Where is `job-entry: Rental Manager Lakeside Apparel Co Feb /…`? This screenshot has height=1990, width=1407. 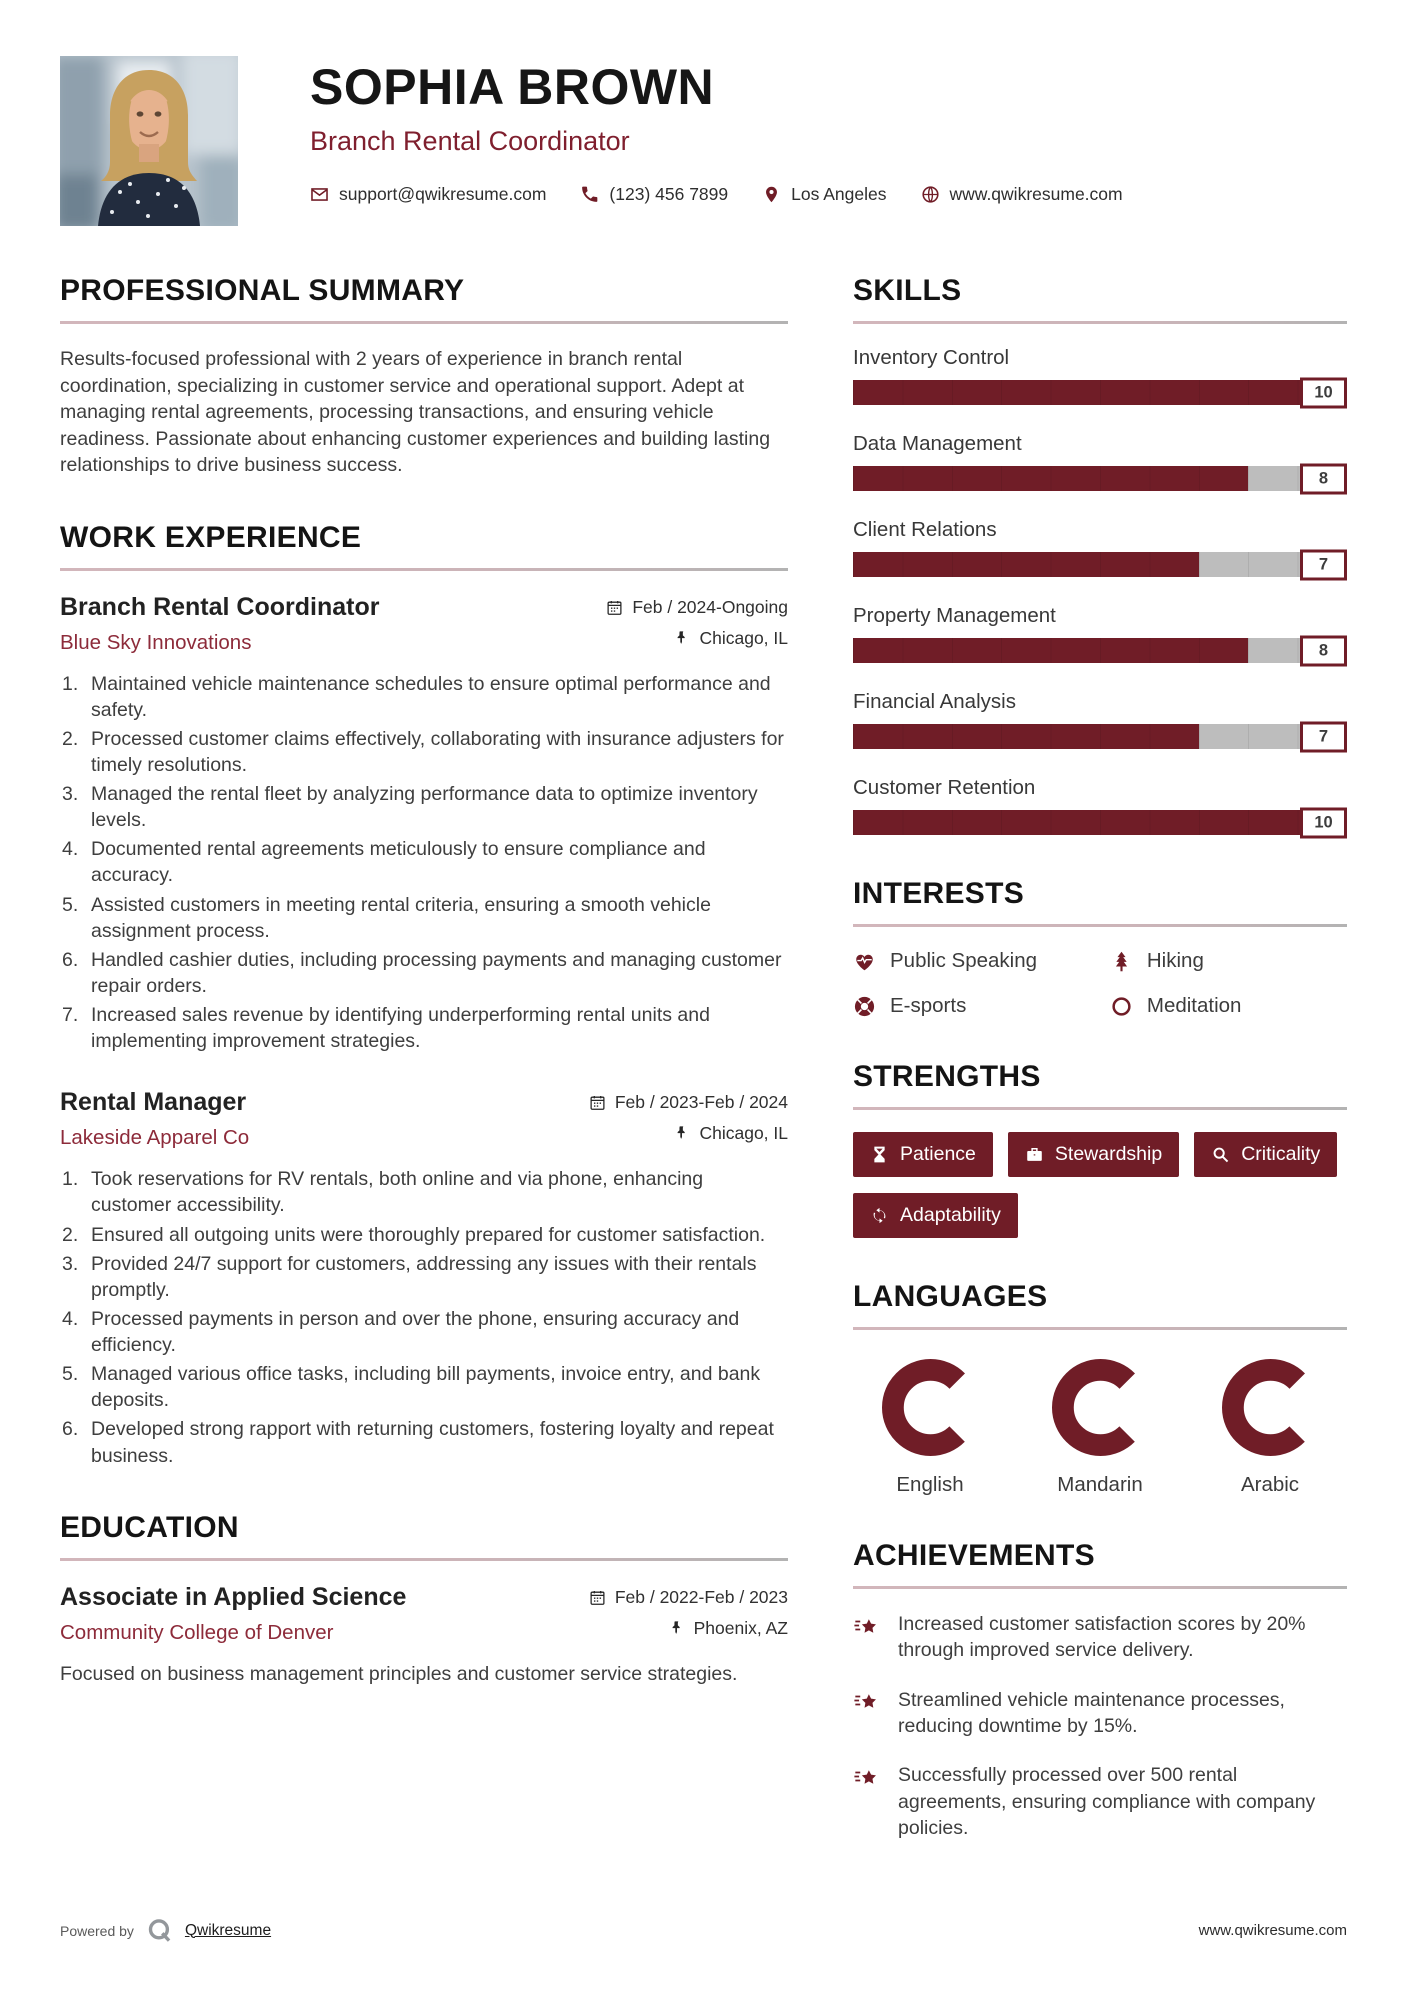
job-entry: Rental Manager Lakeside Apparel Co Feb /… is located at coordinates (424, 1278).